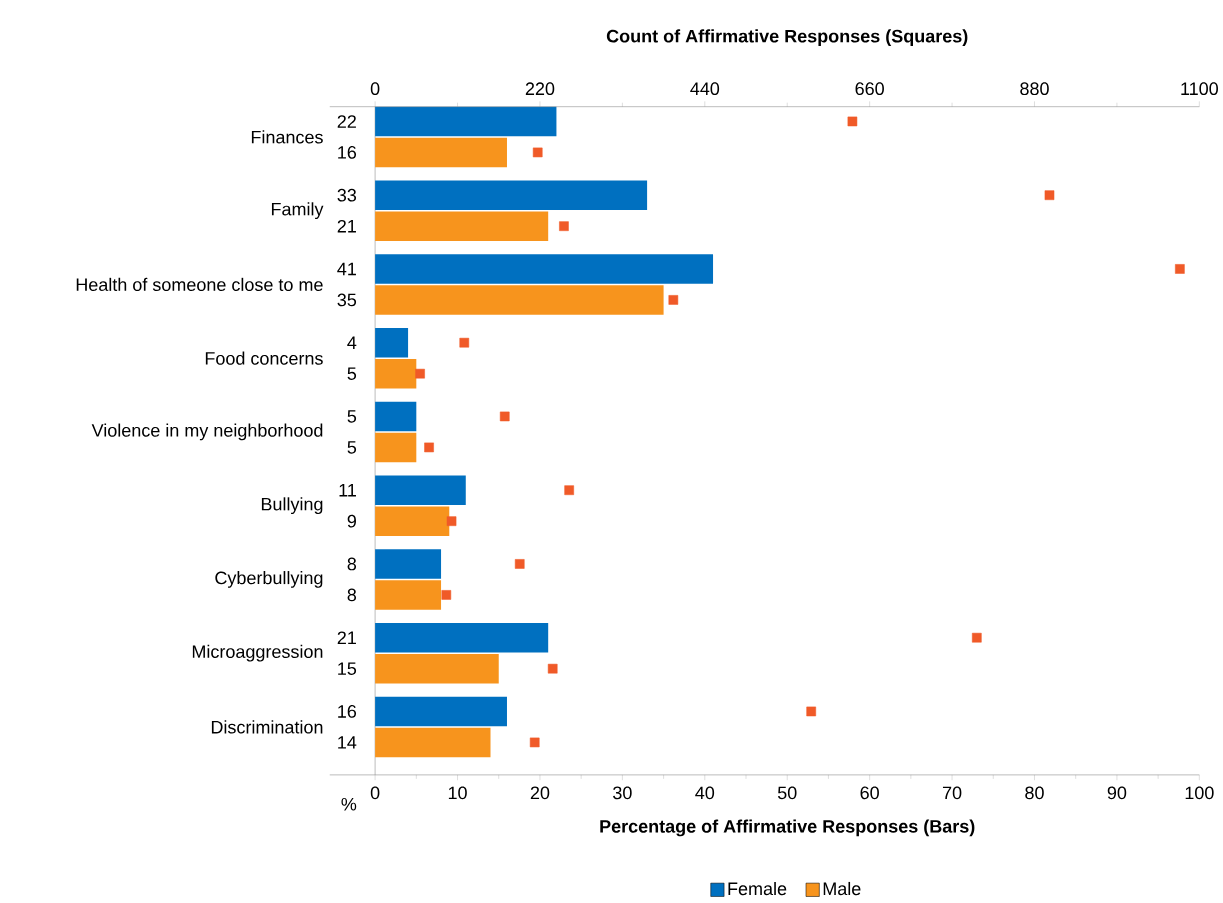 The height and width of the screenshot is (903, 1223). What do you see at coordinates (347, 490) in the screenshot?
I see `data-label: 11` at bounding box center [347, 490].